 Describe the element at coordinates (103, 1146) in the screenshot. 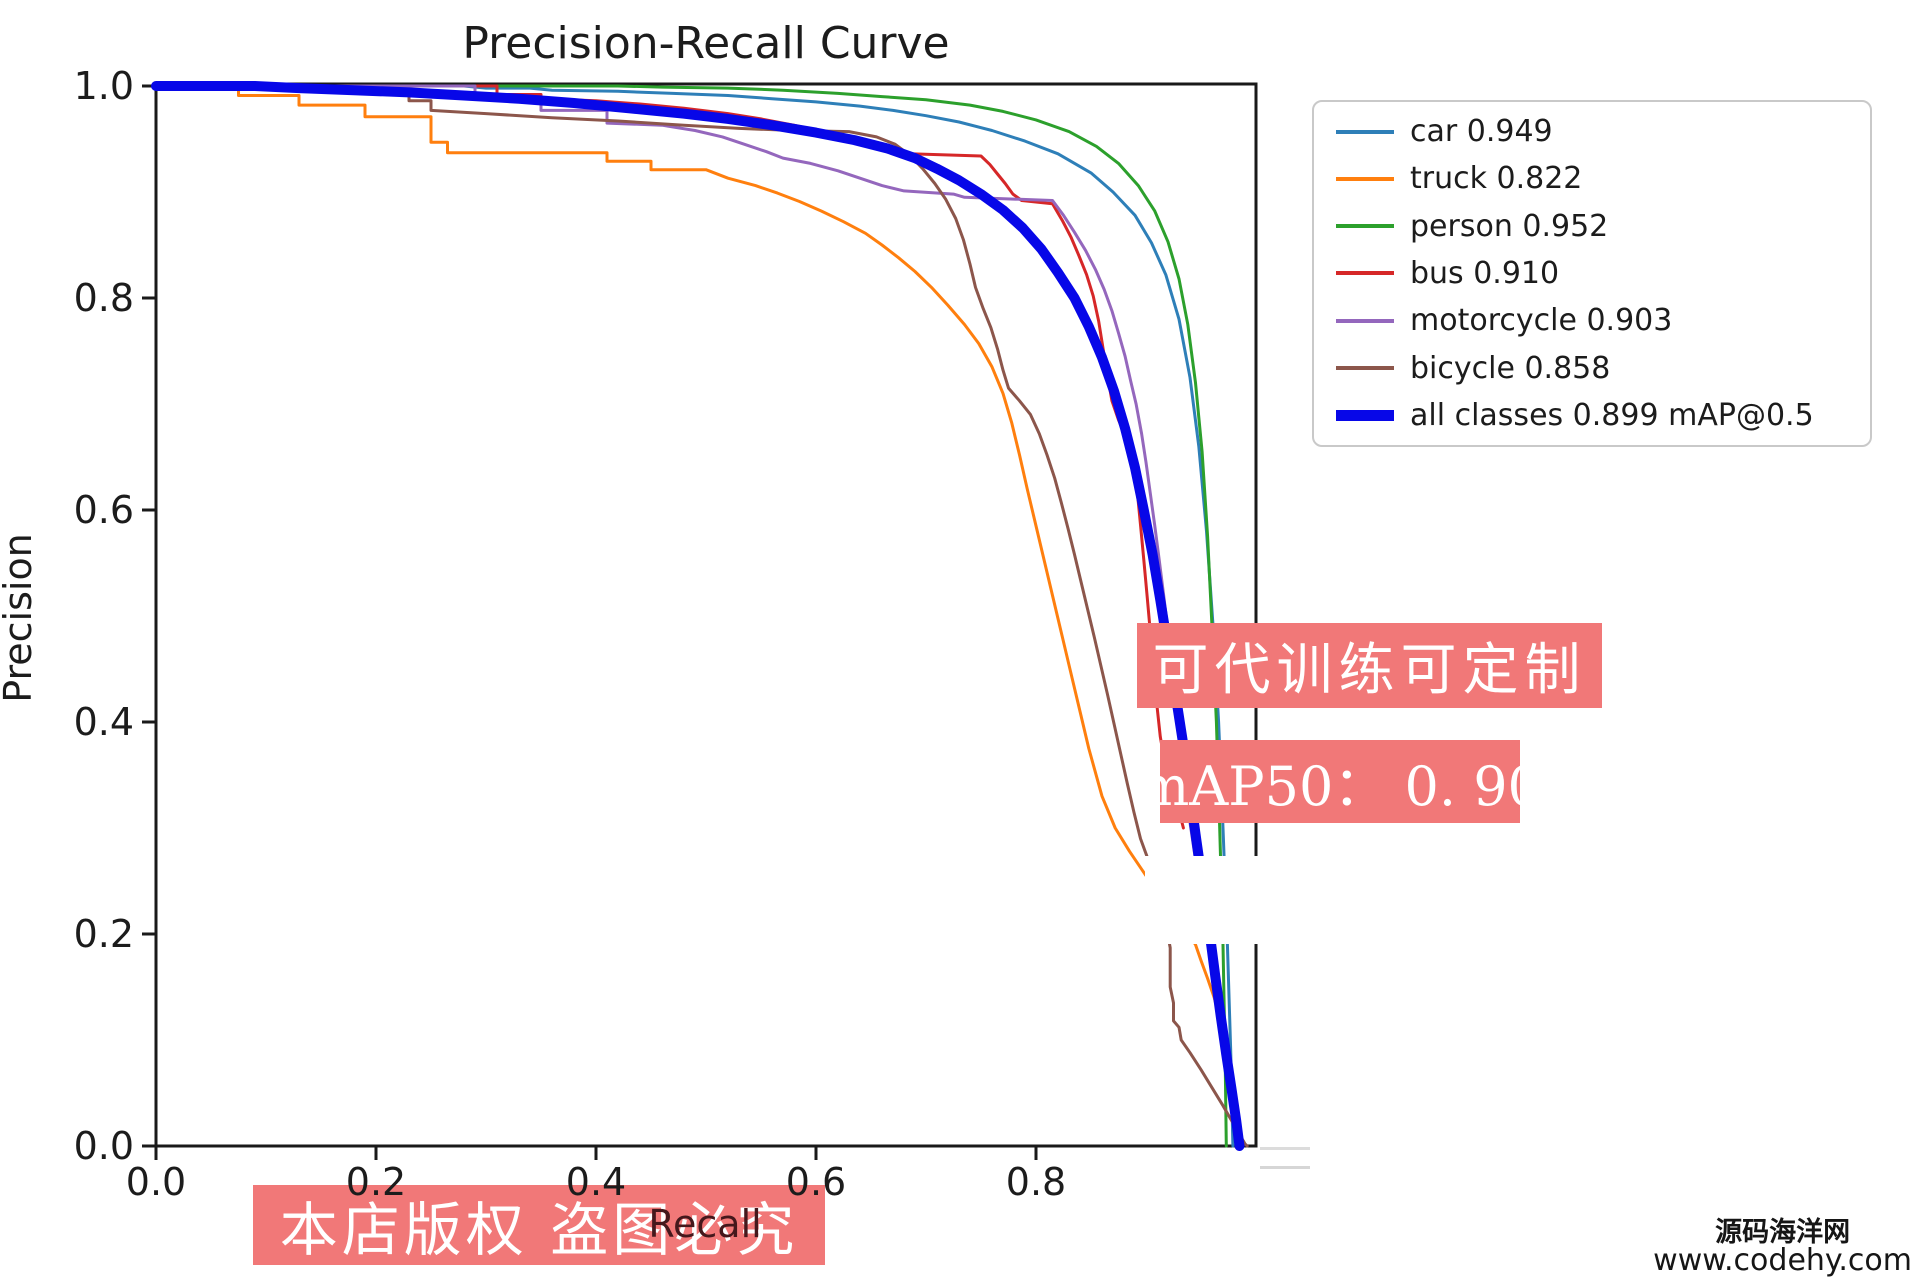

I see `y-tick-label-0.0: 0.0` at that location.